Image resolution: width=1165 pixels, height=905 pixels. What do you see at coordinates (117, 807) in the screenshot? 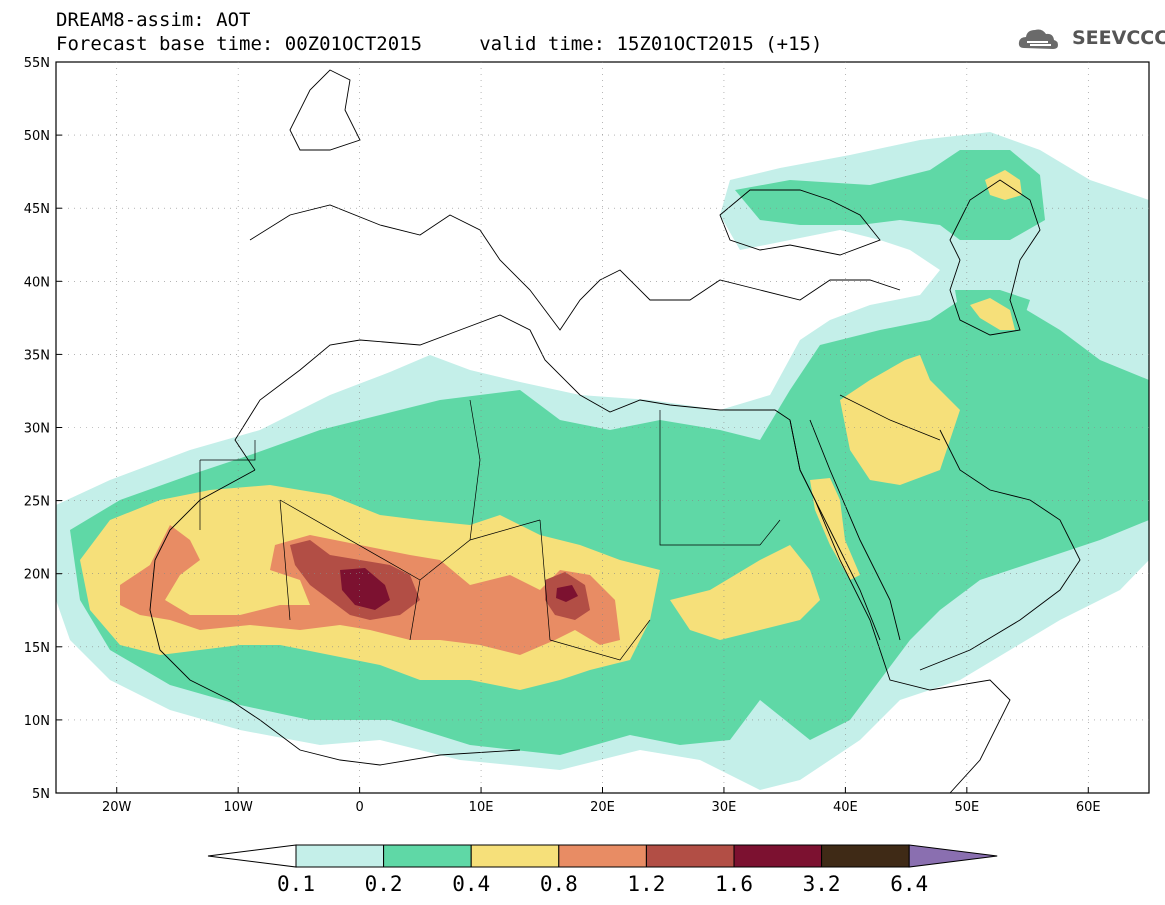
I see `lon-label: 20W` at bounding box center [117, 807].